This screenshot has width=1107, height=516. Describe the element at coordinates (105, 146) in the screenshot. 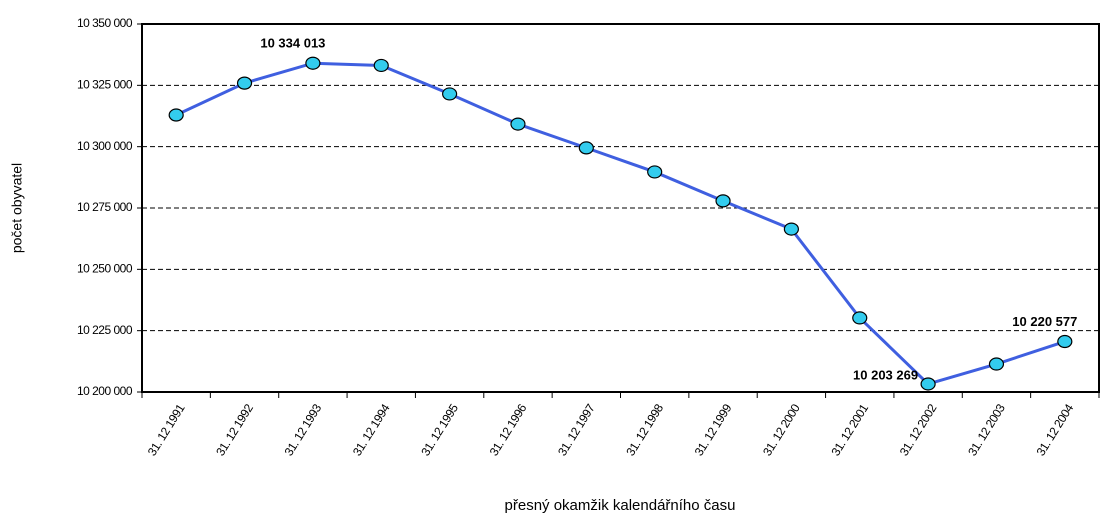

I see `y-tick-label: 10 300 000` at that location.